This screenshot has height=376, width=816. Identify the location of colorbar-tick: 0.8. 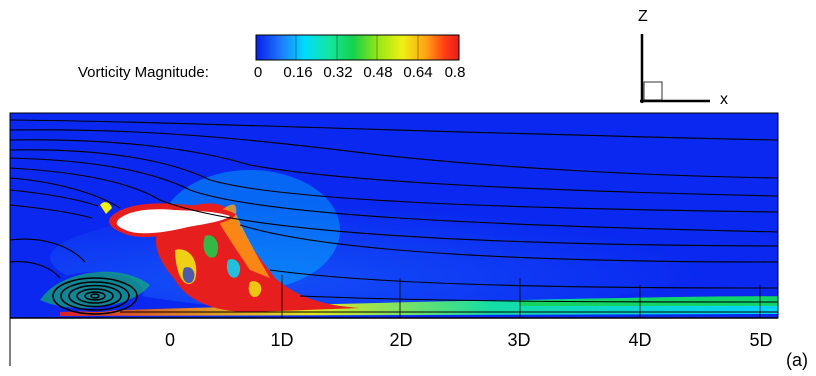
(455, 72).